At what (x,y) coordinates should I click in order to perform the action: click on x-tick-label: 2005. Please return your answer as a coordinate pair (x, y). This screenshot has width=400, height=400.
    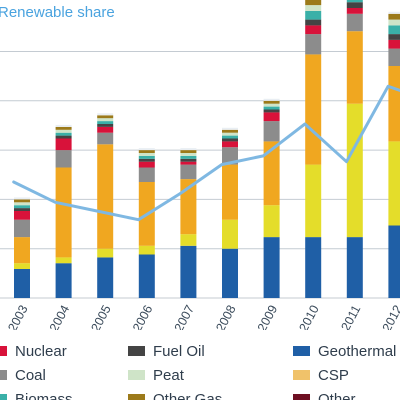
    Looking at the image, I should click on (100, 316).